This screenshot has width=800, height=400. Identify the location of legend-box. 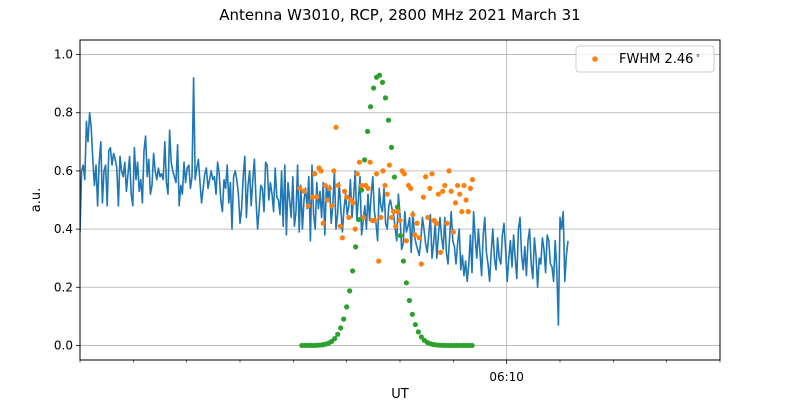
(645, 59).